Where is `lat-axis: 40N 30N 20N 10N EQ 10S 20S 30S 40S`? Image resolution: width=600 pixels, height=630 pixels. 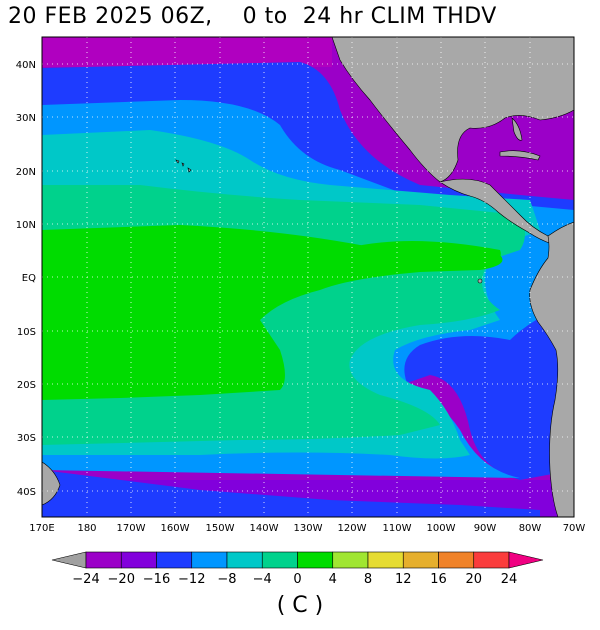
lat-axis: 40N 30N 20N 10N EQ 10S 20S 30S 40S is located at coordinates (26, 279).